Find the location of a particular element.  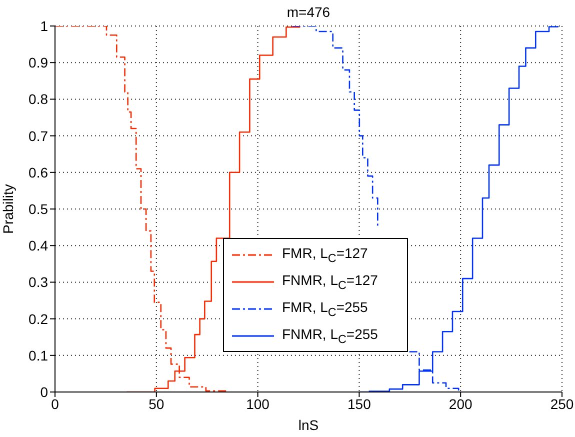

x-tick-label: 50 is located at coordinates (156, 404).